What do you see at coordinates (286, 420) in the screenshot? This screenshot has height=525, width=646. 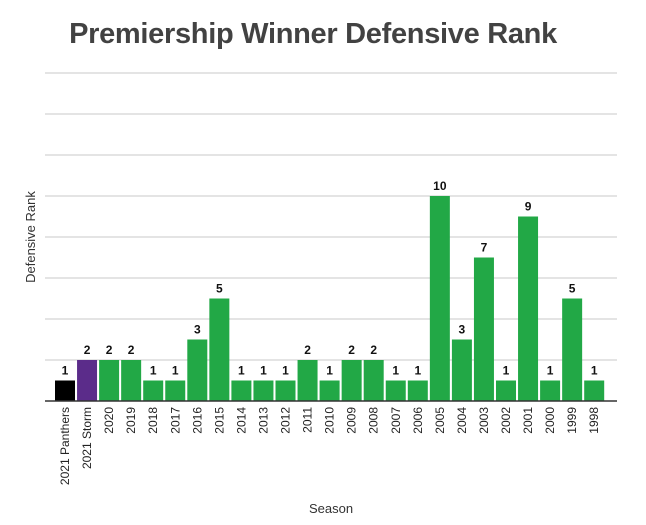 I see `x-tick-label: 2012` at bounding box center [286, 420].